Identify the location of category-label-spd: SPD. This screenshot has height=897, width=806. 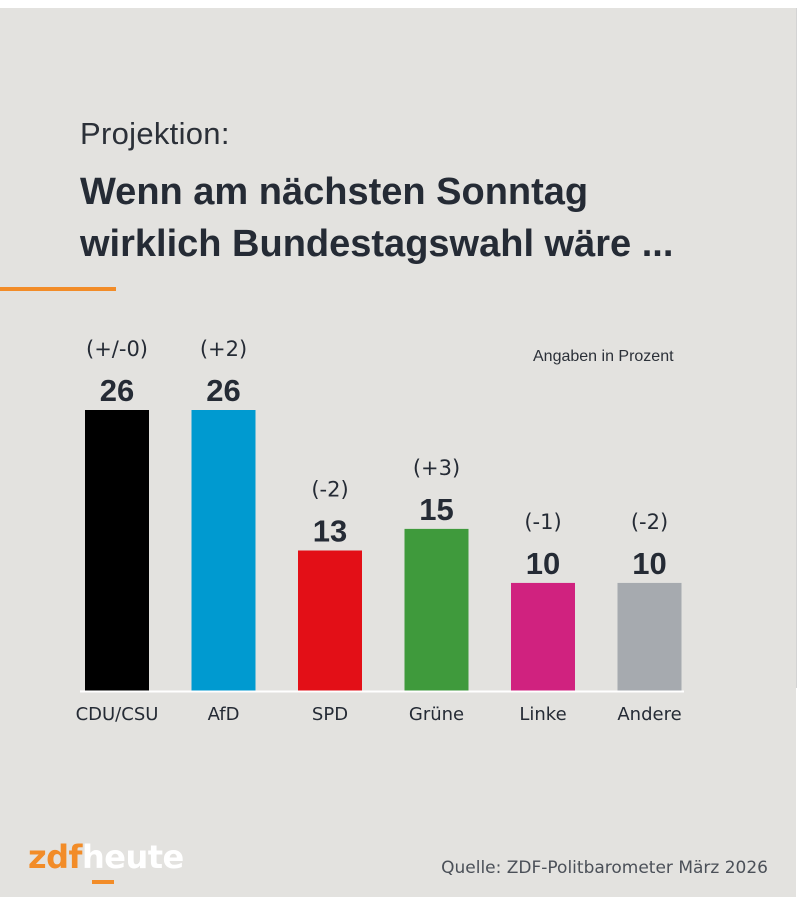
(330, 714).